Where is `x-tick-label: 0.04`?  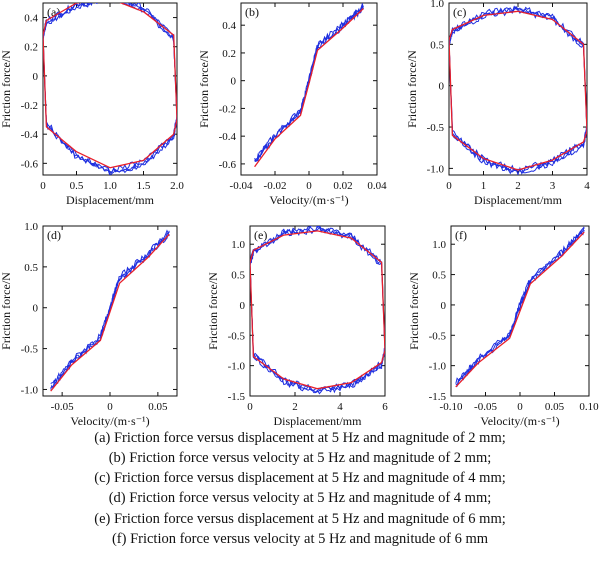 x-tick-label: 0.04 is located at coordinates (377, 186).